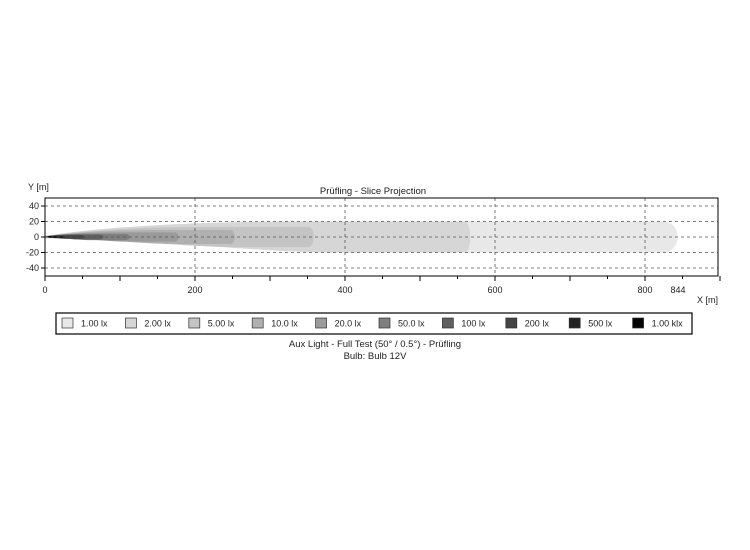 Image resolution: width=750 pixels, height=550 pixels. What do you see at coordinates (44, 290) in the screenshot?
I see `x-tick-label: 0` at bounding box center [44, 290].